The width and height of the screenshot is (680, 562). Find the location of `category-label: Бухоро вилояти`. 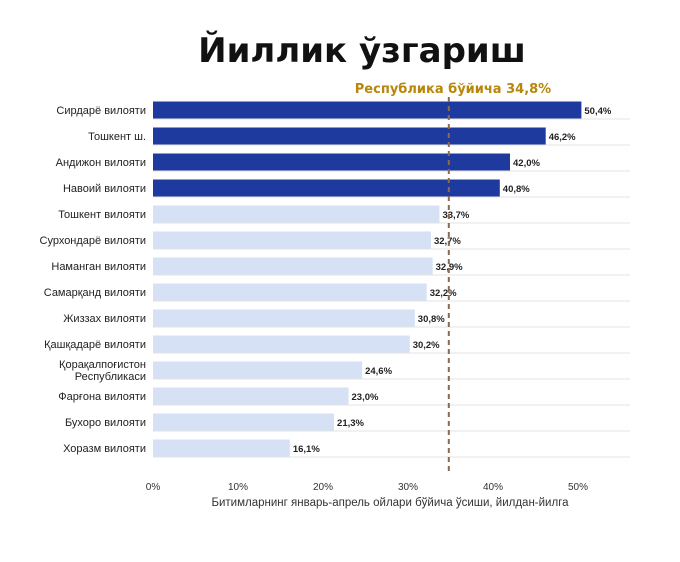

category-label: Бухоро вилояти is located at coordinates (105, 423).